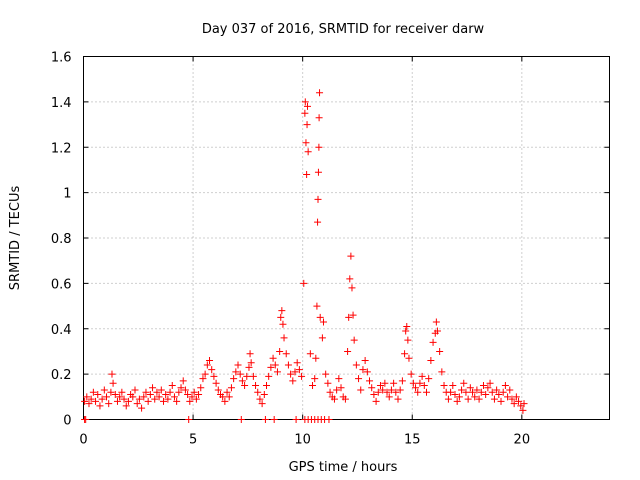  What do you see at coordinates (67, 194) in the screenshot?
I see `y-tick-label: 1` at bounding box center [67, 194].